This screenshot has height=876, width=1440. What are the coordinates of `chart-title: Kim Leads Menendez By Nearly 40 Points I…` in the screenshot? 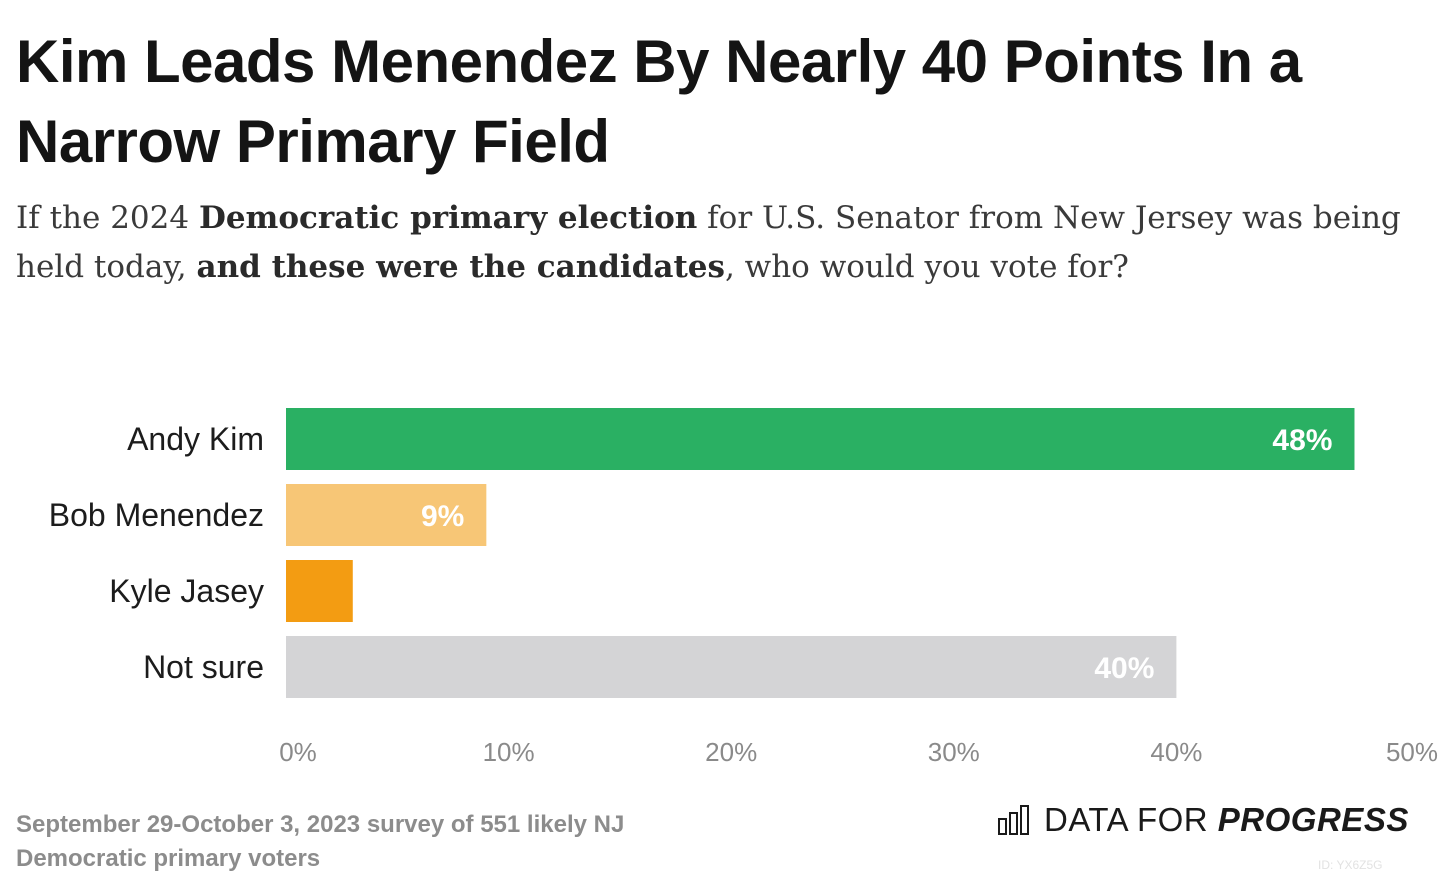 It's located at (659, 101).